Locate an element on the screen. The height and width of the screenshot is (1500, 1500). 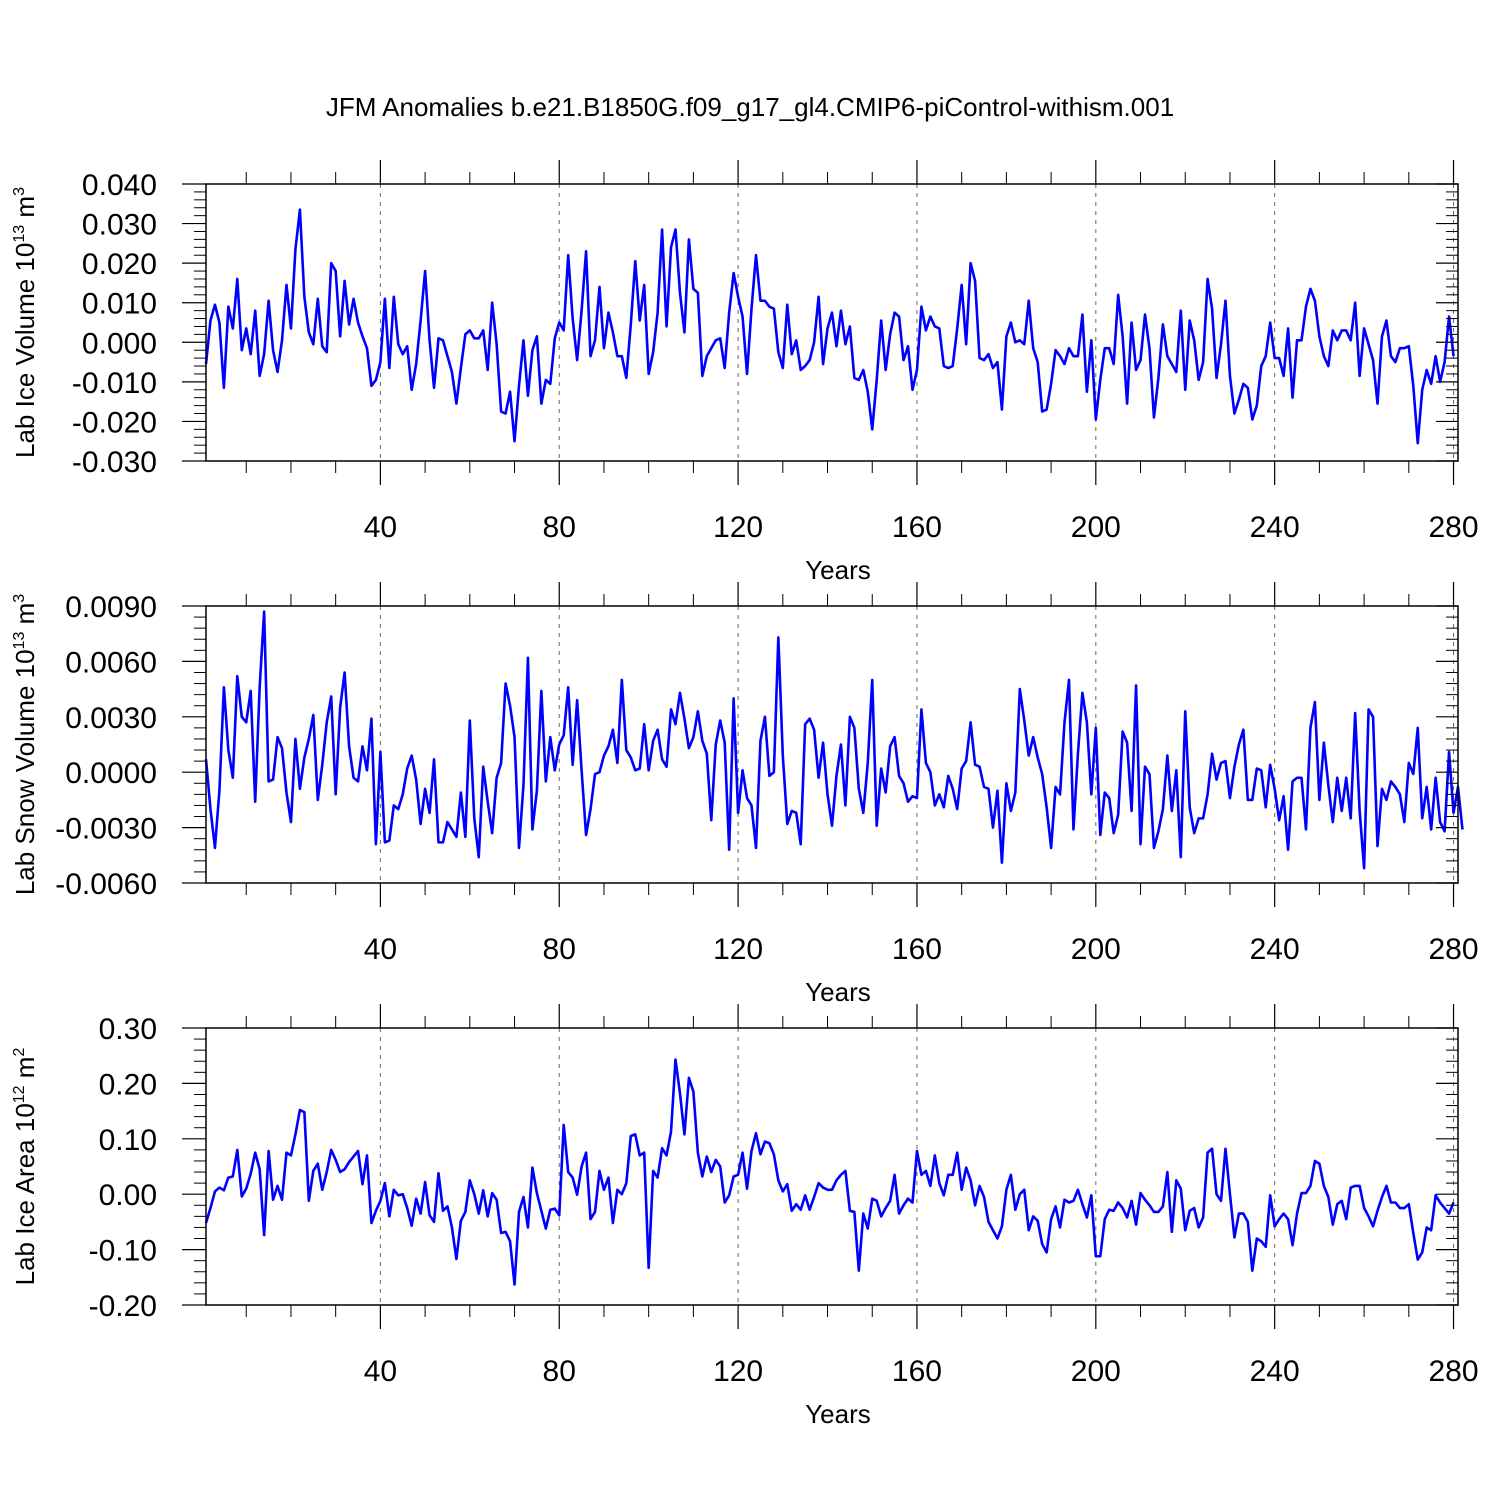
y-tick-label: 0.0090 is located at coordinates (111, 607).